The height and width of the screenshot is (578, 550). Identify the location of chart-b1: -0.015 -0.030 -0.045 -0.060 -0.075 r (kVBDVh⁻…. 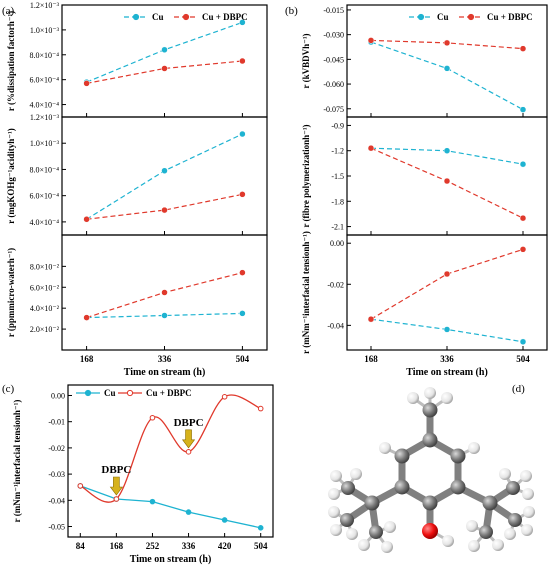
(424, 61).